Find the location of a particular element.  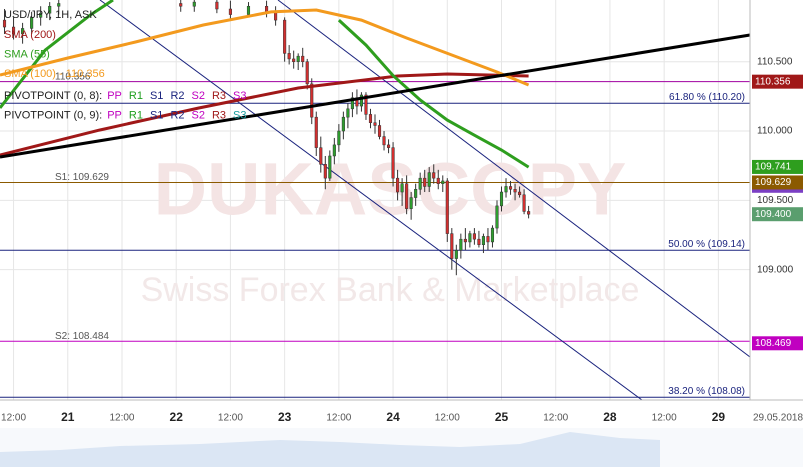

price-tag-label: 108.469 is located at coordinates (773, 343).